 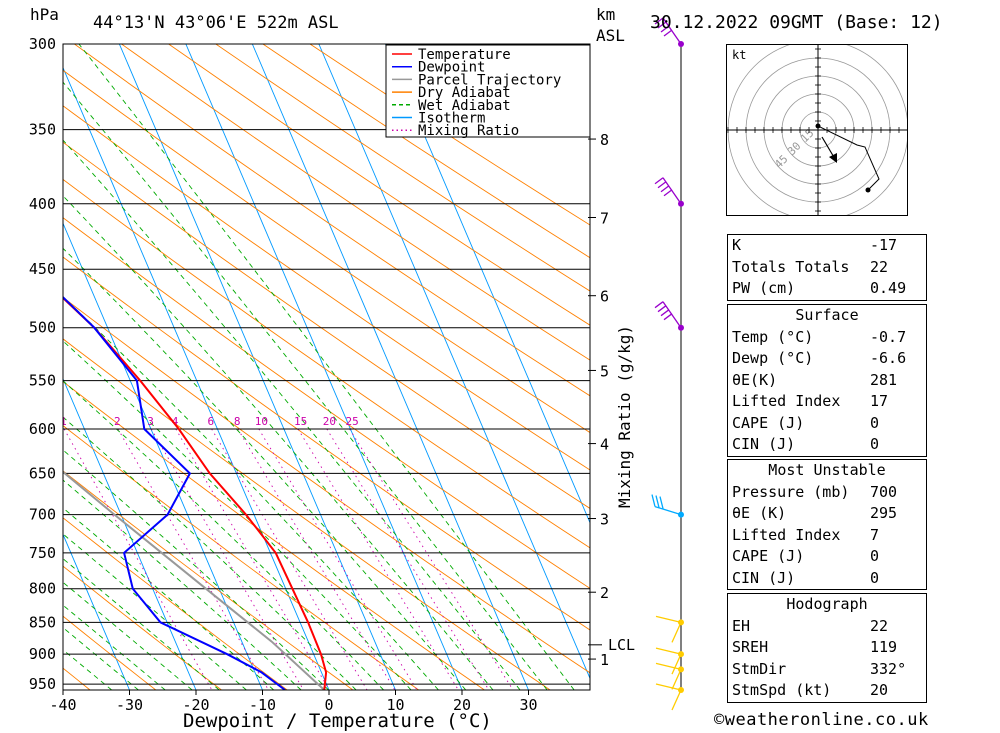 What do you see at coordinates (337, 721) in the screenshot?
I see `x-axis-title: Dewpoint / Temperature (°C)` at bounding box center [337, 721].